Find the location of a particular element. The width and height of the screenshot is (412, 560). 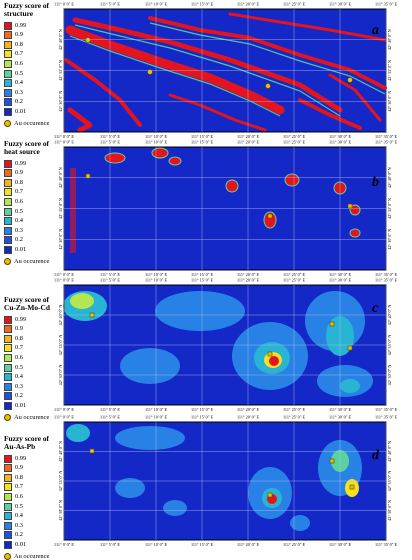

legend-title-b: Fuzzy score of heat source is located at coordinates (32, 148).